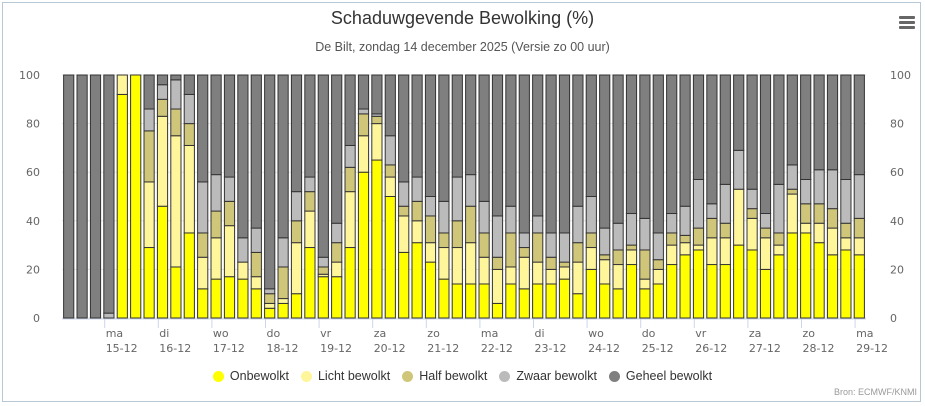  Describe the element at coordinates (907, 23) in the screenshot. I see `hamburger-menu-icon` at that location.